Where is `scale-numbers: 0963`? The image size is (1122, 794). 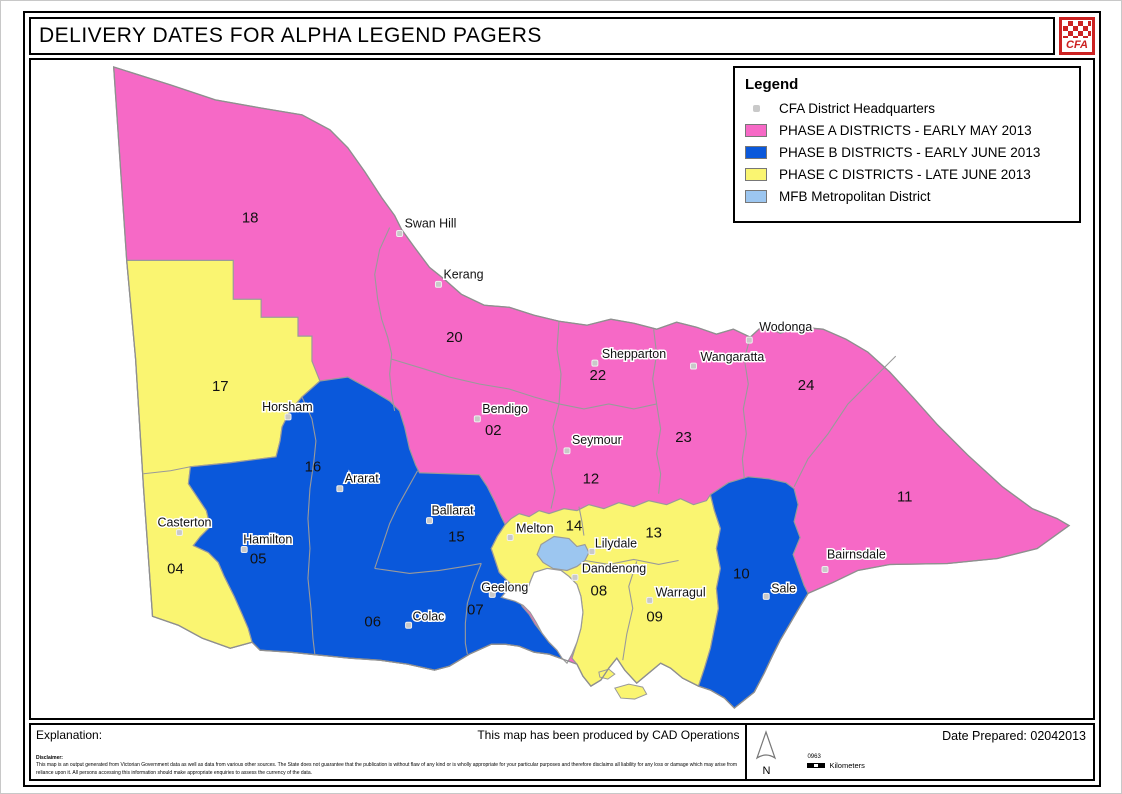
scale-numbers: 0963 is located at coordinates (814, 757).